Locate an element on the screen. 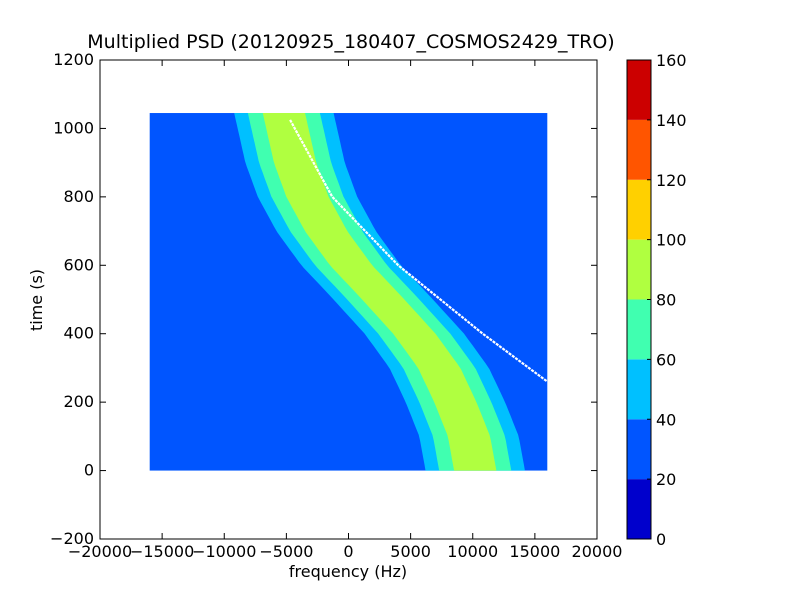 The height and width of the screenshot is (600, 800). colorbar-ticks: 0 20 40 60 80 100 120 140 160 is located at coordinates (667, 300).